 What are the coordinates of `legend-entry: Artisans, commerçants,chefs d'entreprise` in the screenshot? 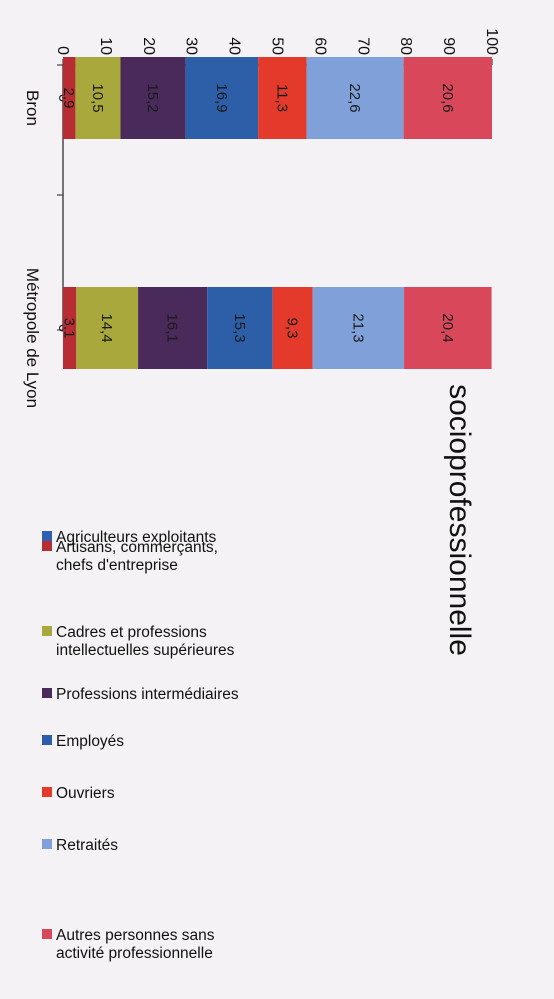 It's located at (130, 556).